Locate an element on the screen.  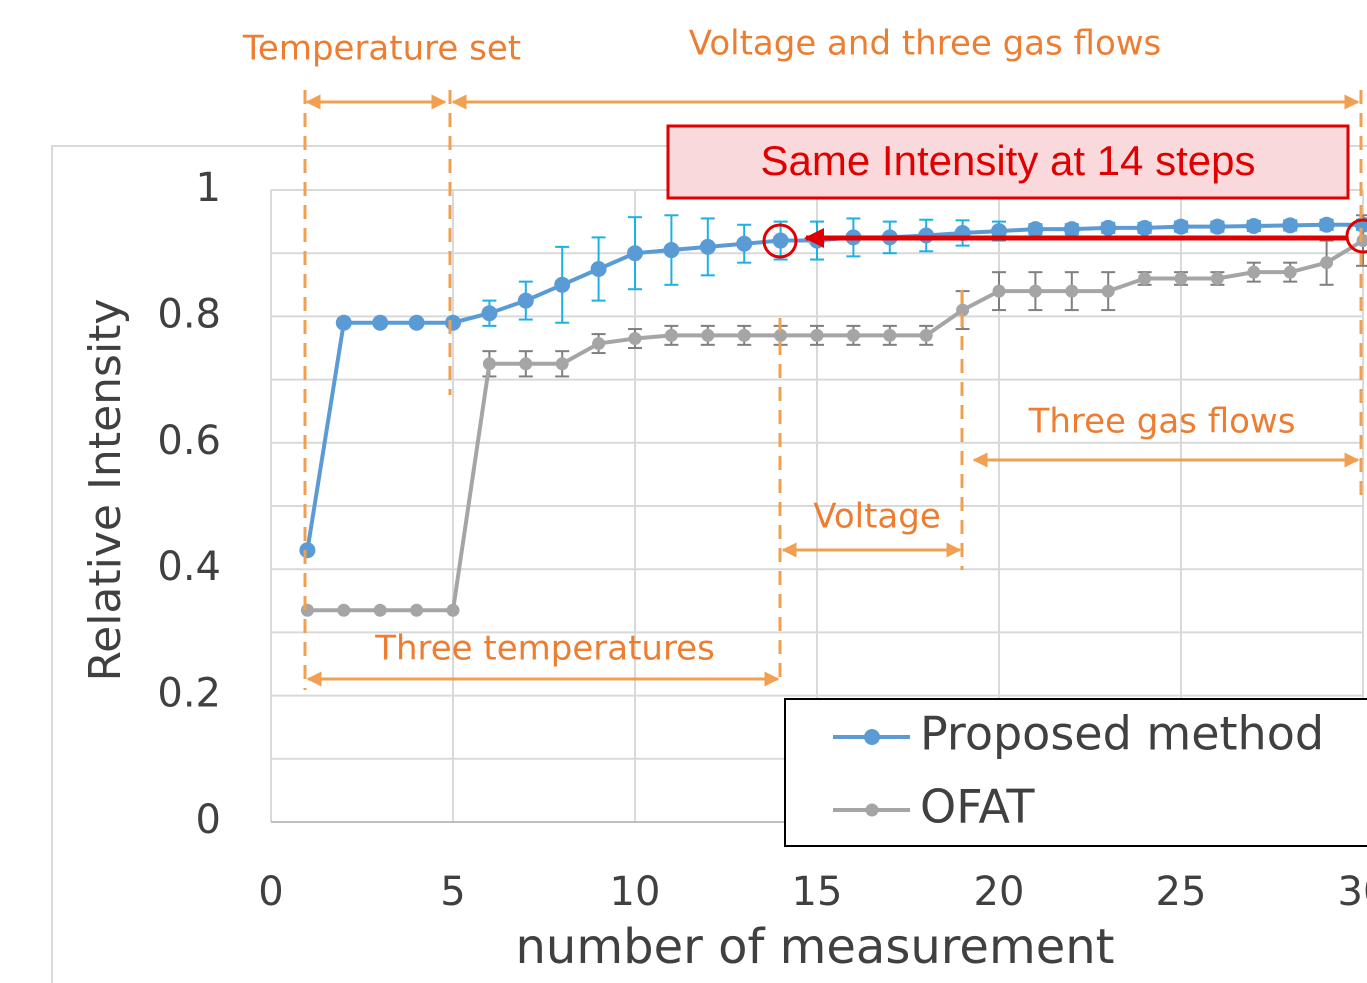
x-tick-label: 25 is located at coordinates (1181, 892).